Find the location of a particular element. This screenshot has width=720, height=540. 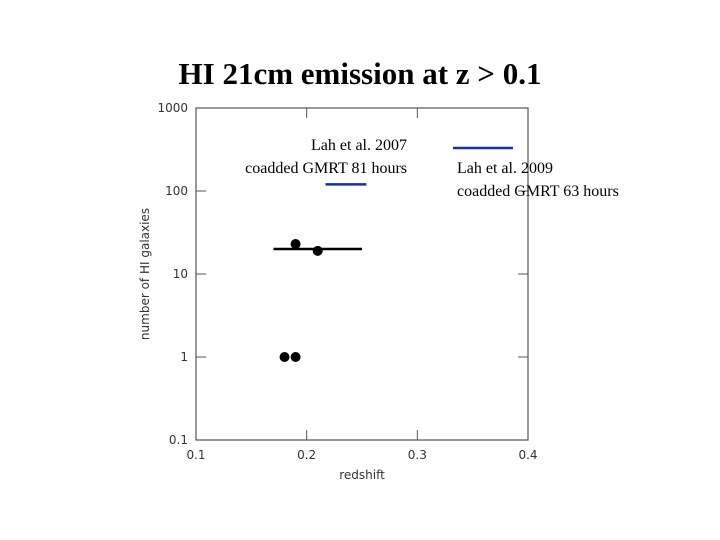

annotation: coadded GMRT 63 hours is located at coordinates (538, 191).